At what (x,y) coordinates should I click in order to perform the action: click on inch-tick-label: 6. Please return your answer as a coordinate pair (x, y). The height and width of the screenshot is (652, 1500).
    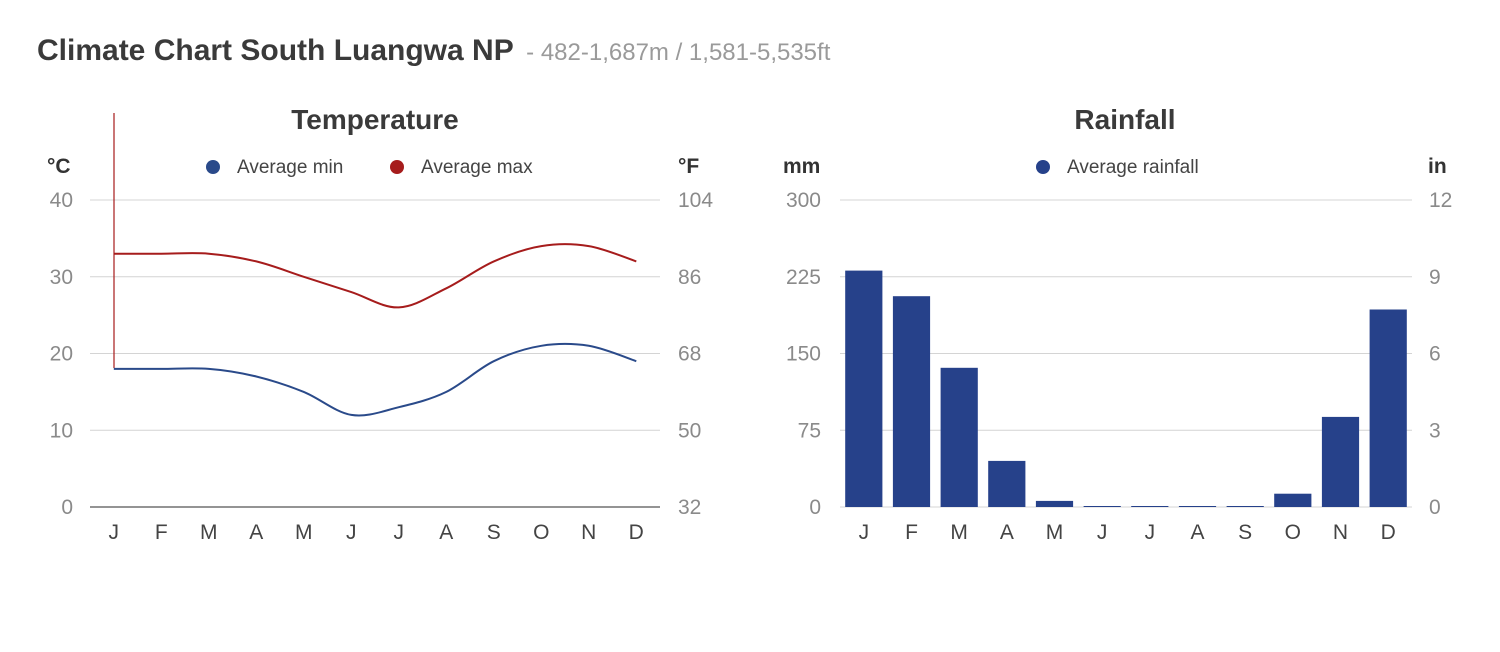
    Looking at the image, I should click on (1435, 354).